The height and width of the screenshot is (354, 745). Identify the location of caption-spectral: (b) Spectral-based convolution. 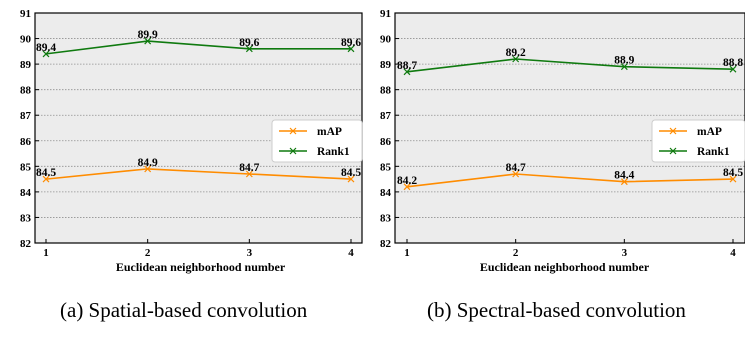
(556, 310).